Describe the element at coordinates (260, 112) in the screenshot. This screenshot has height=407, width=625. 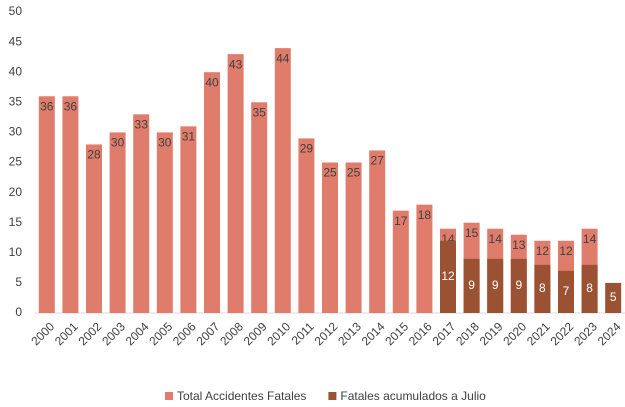
I see `data-label: 35` at that location.